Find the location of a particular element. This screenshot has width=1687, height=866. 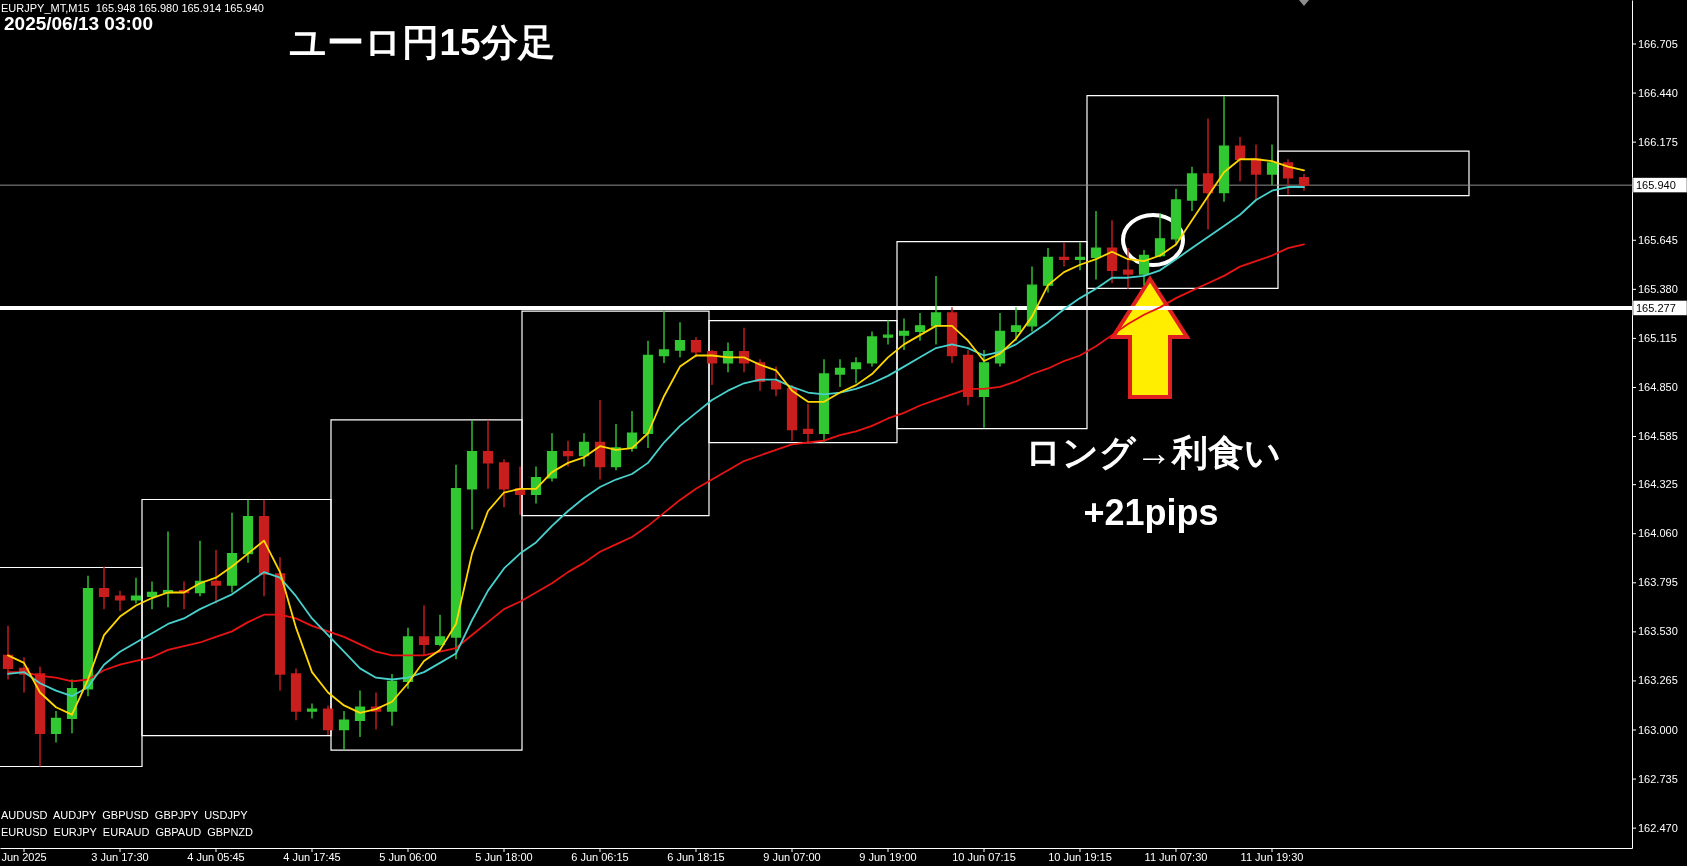

x-tick-label: Jun 2025 is located at coordinates (24, 856).